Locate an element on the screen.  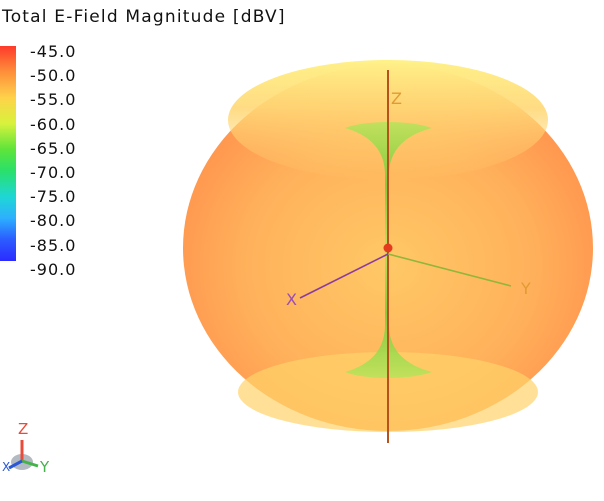
triad-z-label: Z is located at coordinates (23, 429).